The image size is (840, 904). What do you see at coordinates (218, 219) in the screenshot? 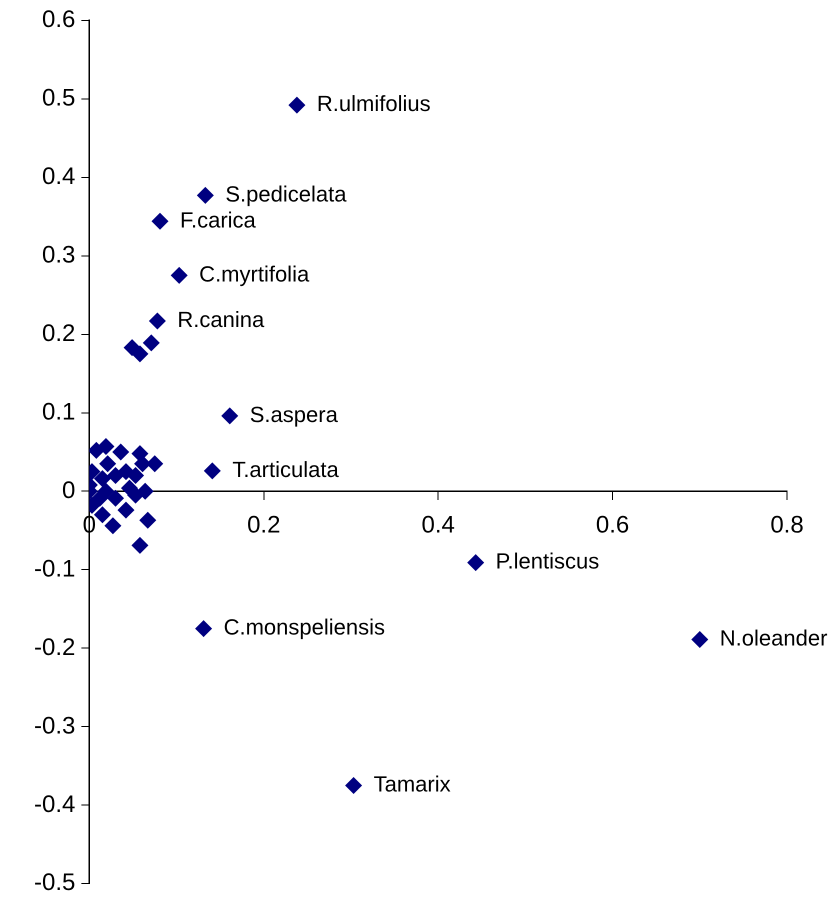
I see `annotation: F.carica` at bounding box center [218, 219].